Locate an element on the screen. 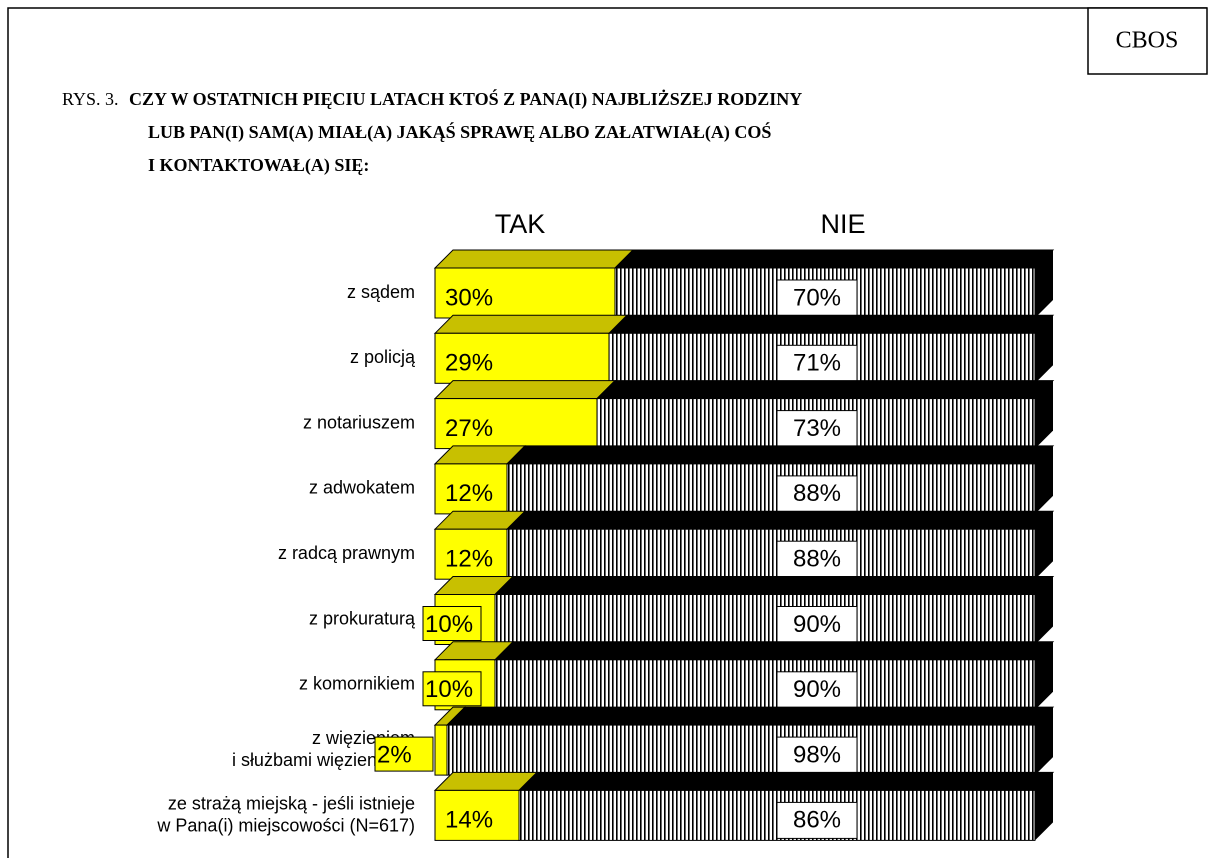  value-label: 2% is located at coordinates (394, 754).